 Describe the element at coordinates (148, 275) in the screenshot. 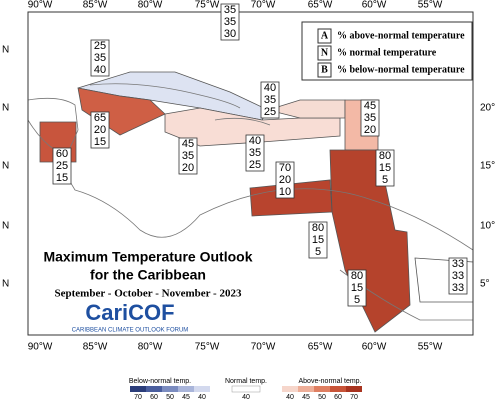

I see `title: for the Caribbean` at that location.